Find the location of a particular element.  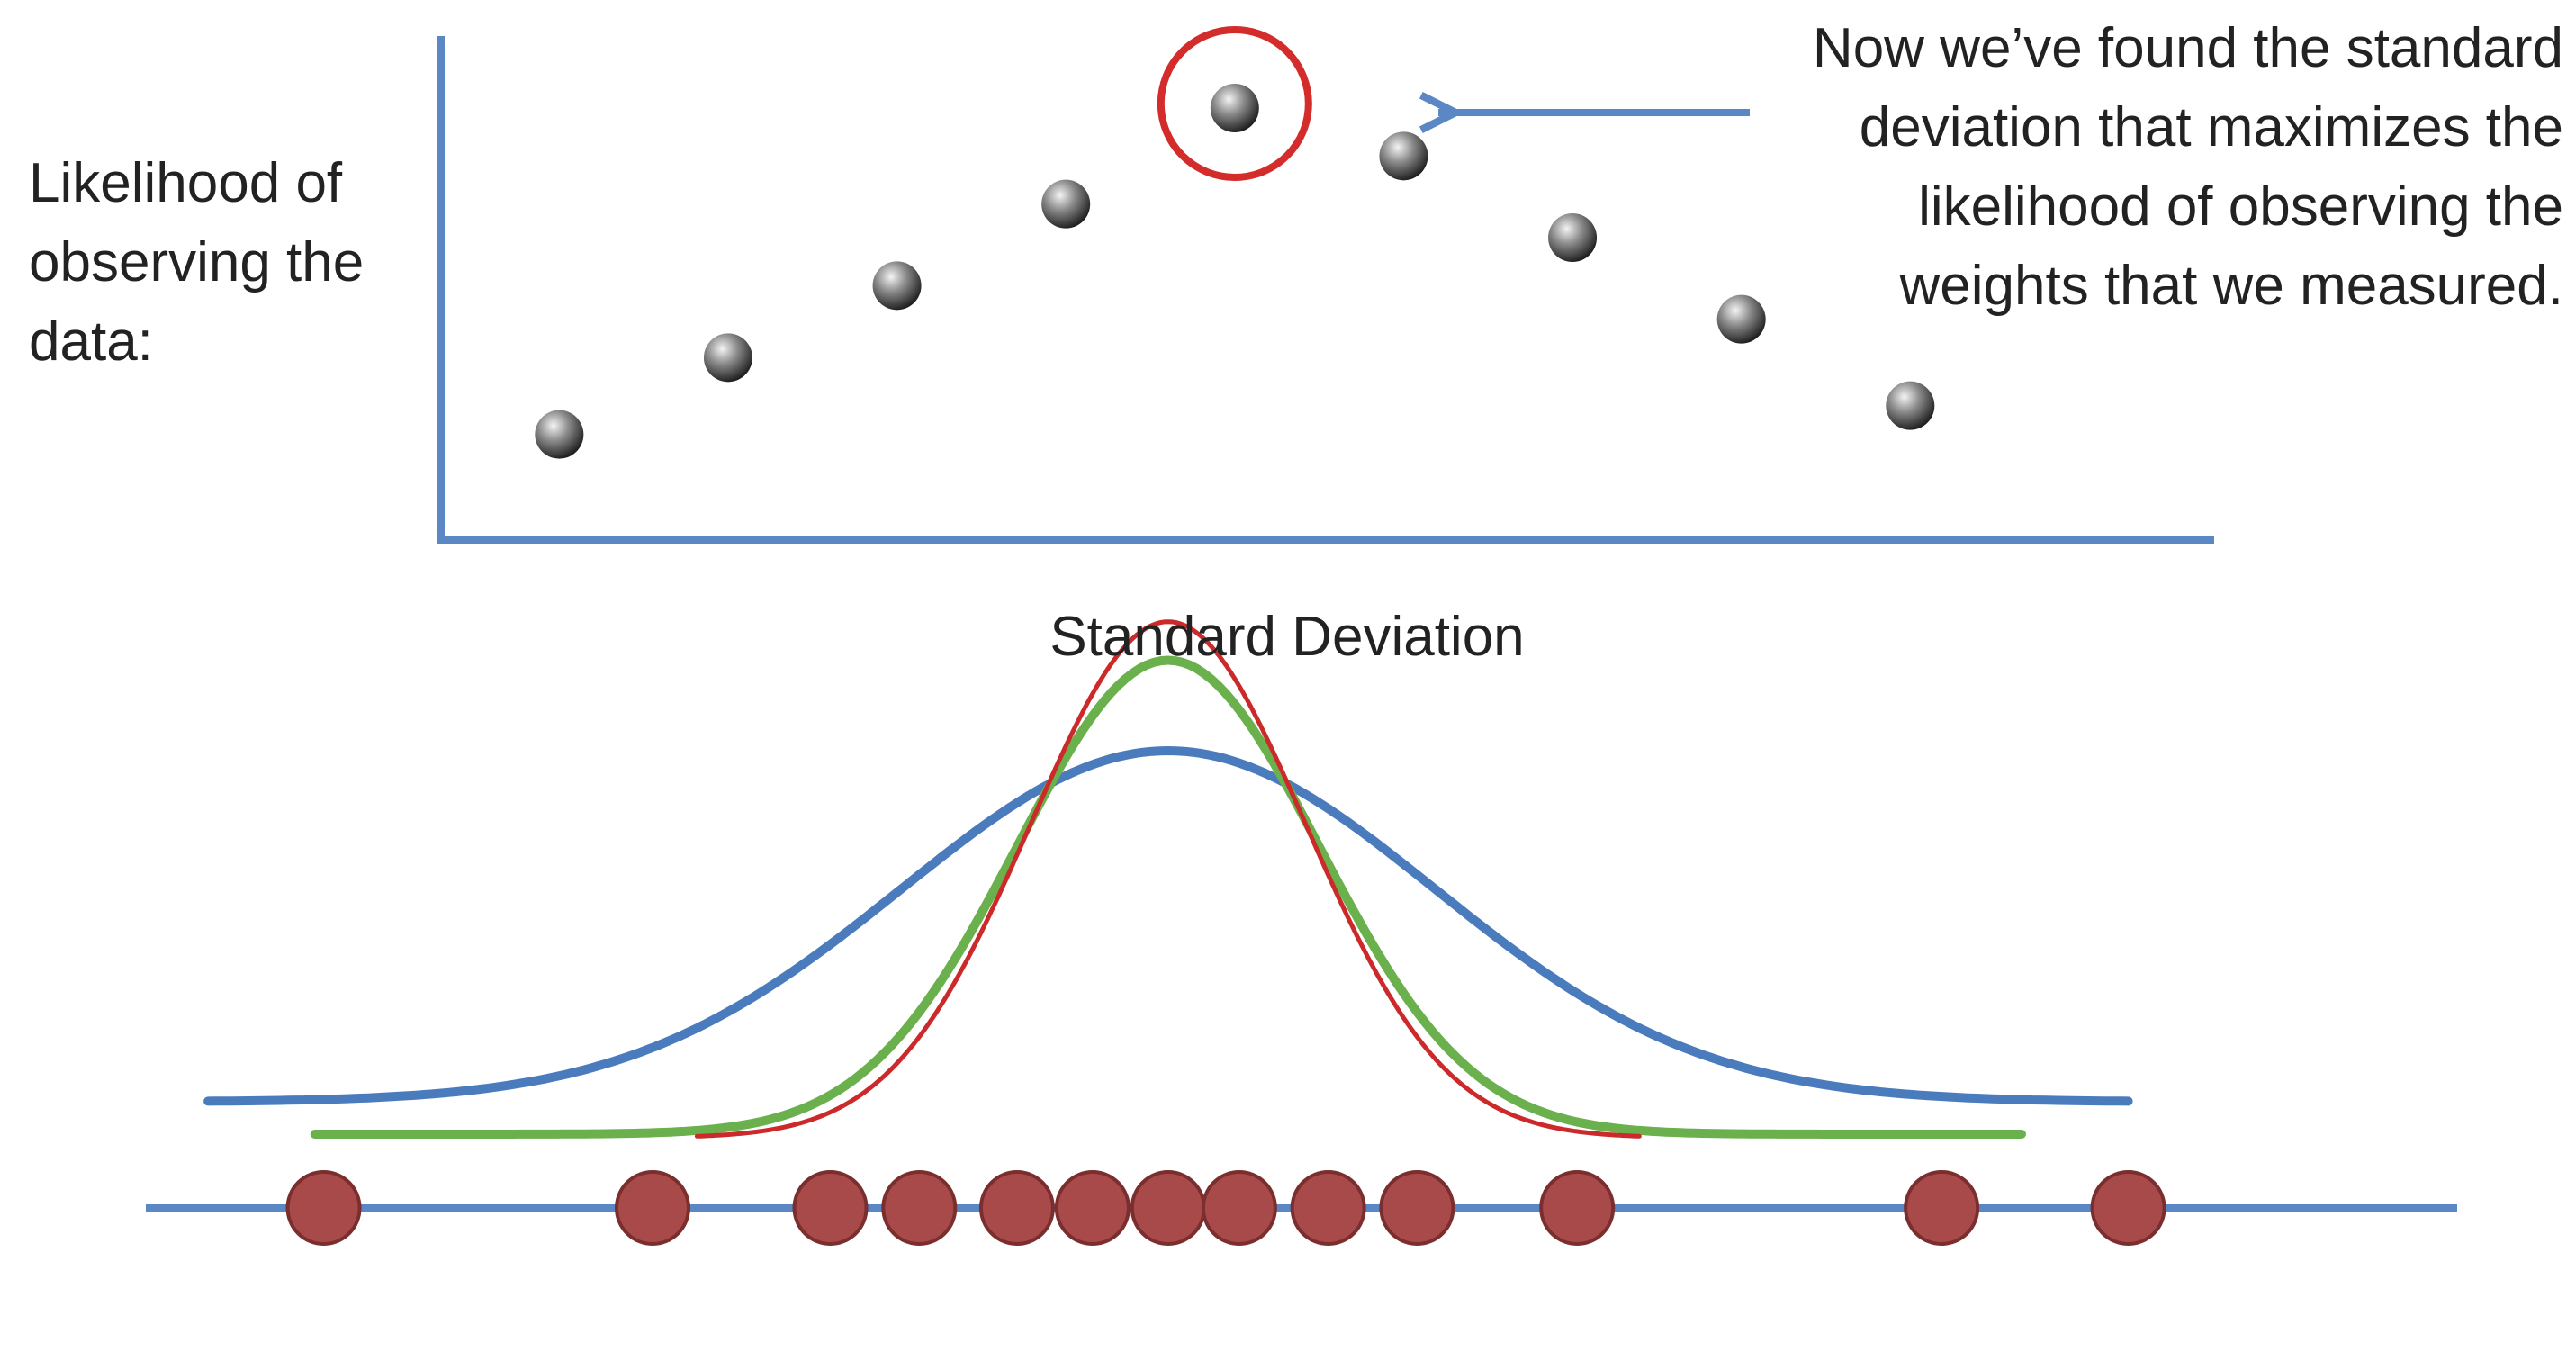

measurement-dots is located at coordinates (1225, 1208).